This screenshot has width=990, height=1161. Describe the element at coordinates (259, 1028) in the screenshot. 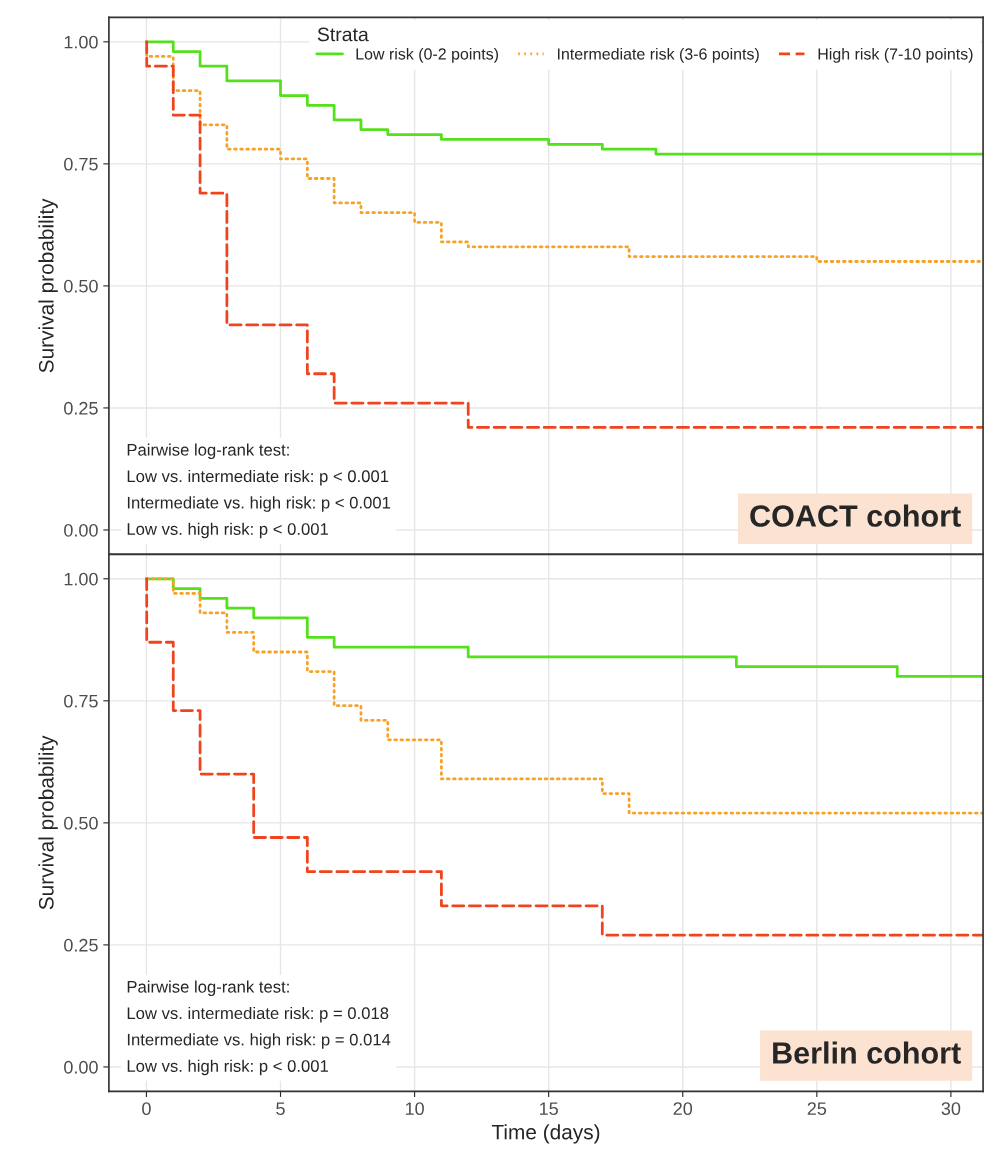

I see `annotation: Pairwise log-rank test: Low vs. intermediate risk: p = 0.018 Intermediate vs. high risk: p = 0.014 Low vs. high risk: p < 0.001` at that location.